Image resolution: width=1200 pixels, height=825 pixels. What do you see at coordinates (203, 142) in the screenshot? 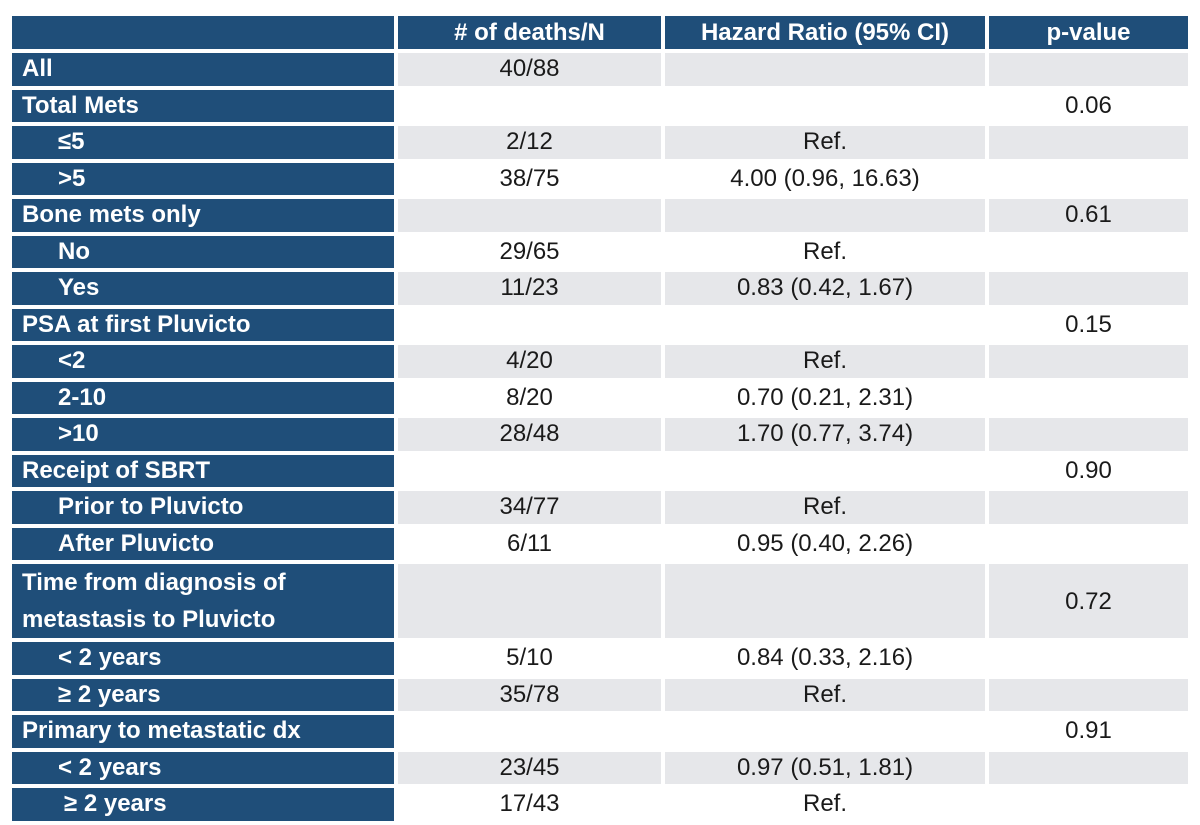
I see `row-label: ≤5` at bounding box center [203, 142].